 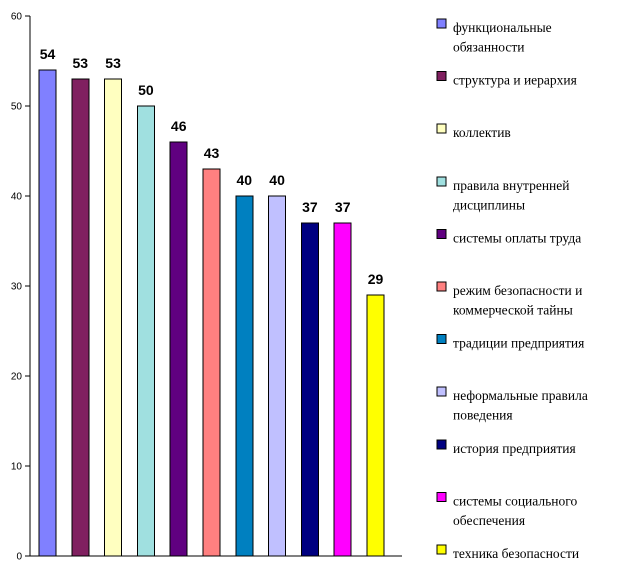 What do you see at coordinates (17, 287) in the screenshot?
I see `y-tick-label: 30` at bounding box center [17, 287].